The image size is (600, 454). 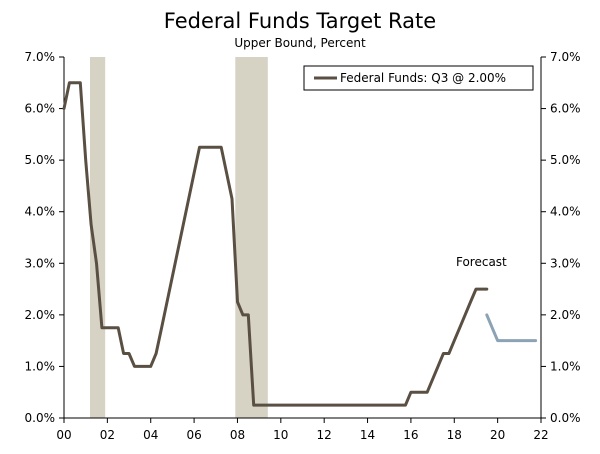 I want to click on y-tick-label-left-2: 2.0%, so click(x=40, y=315).